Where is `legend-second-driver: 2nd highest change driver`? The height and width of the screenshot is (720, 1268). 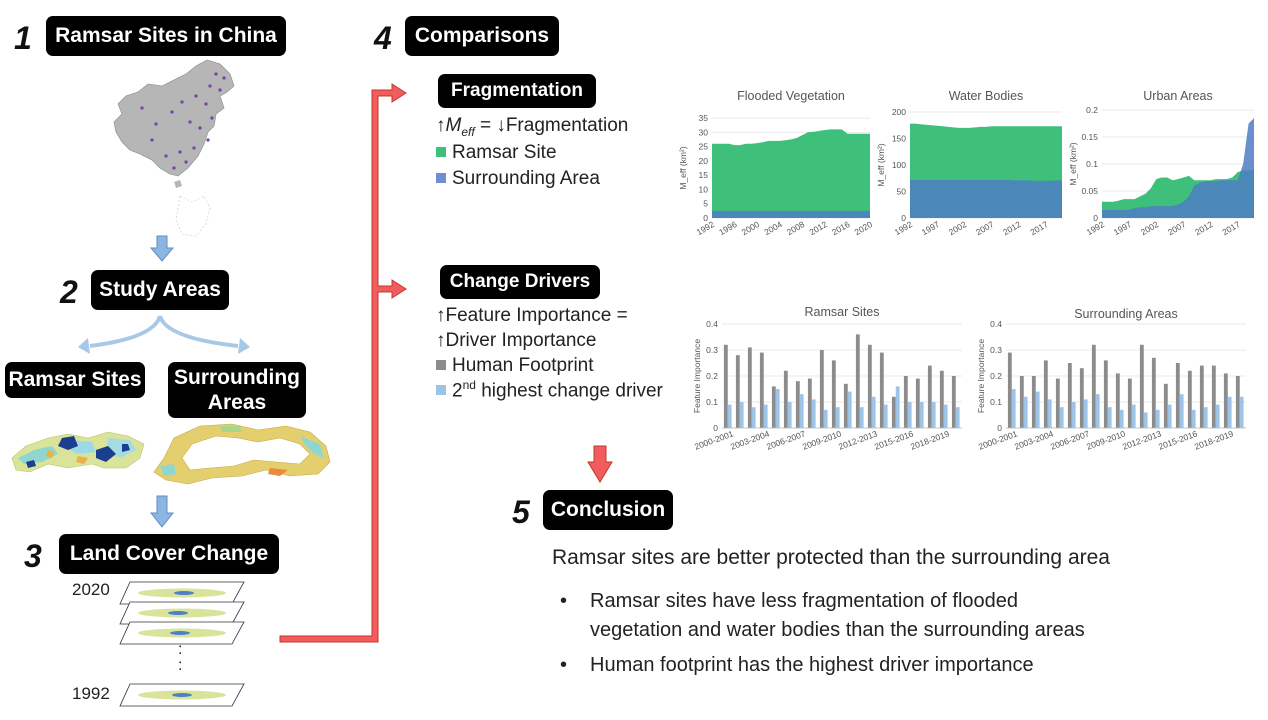
legend-second-driver: 2nd highest change driver is located at coordinates (549, 390).